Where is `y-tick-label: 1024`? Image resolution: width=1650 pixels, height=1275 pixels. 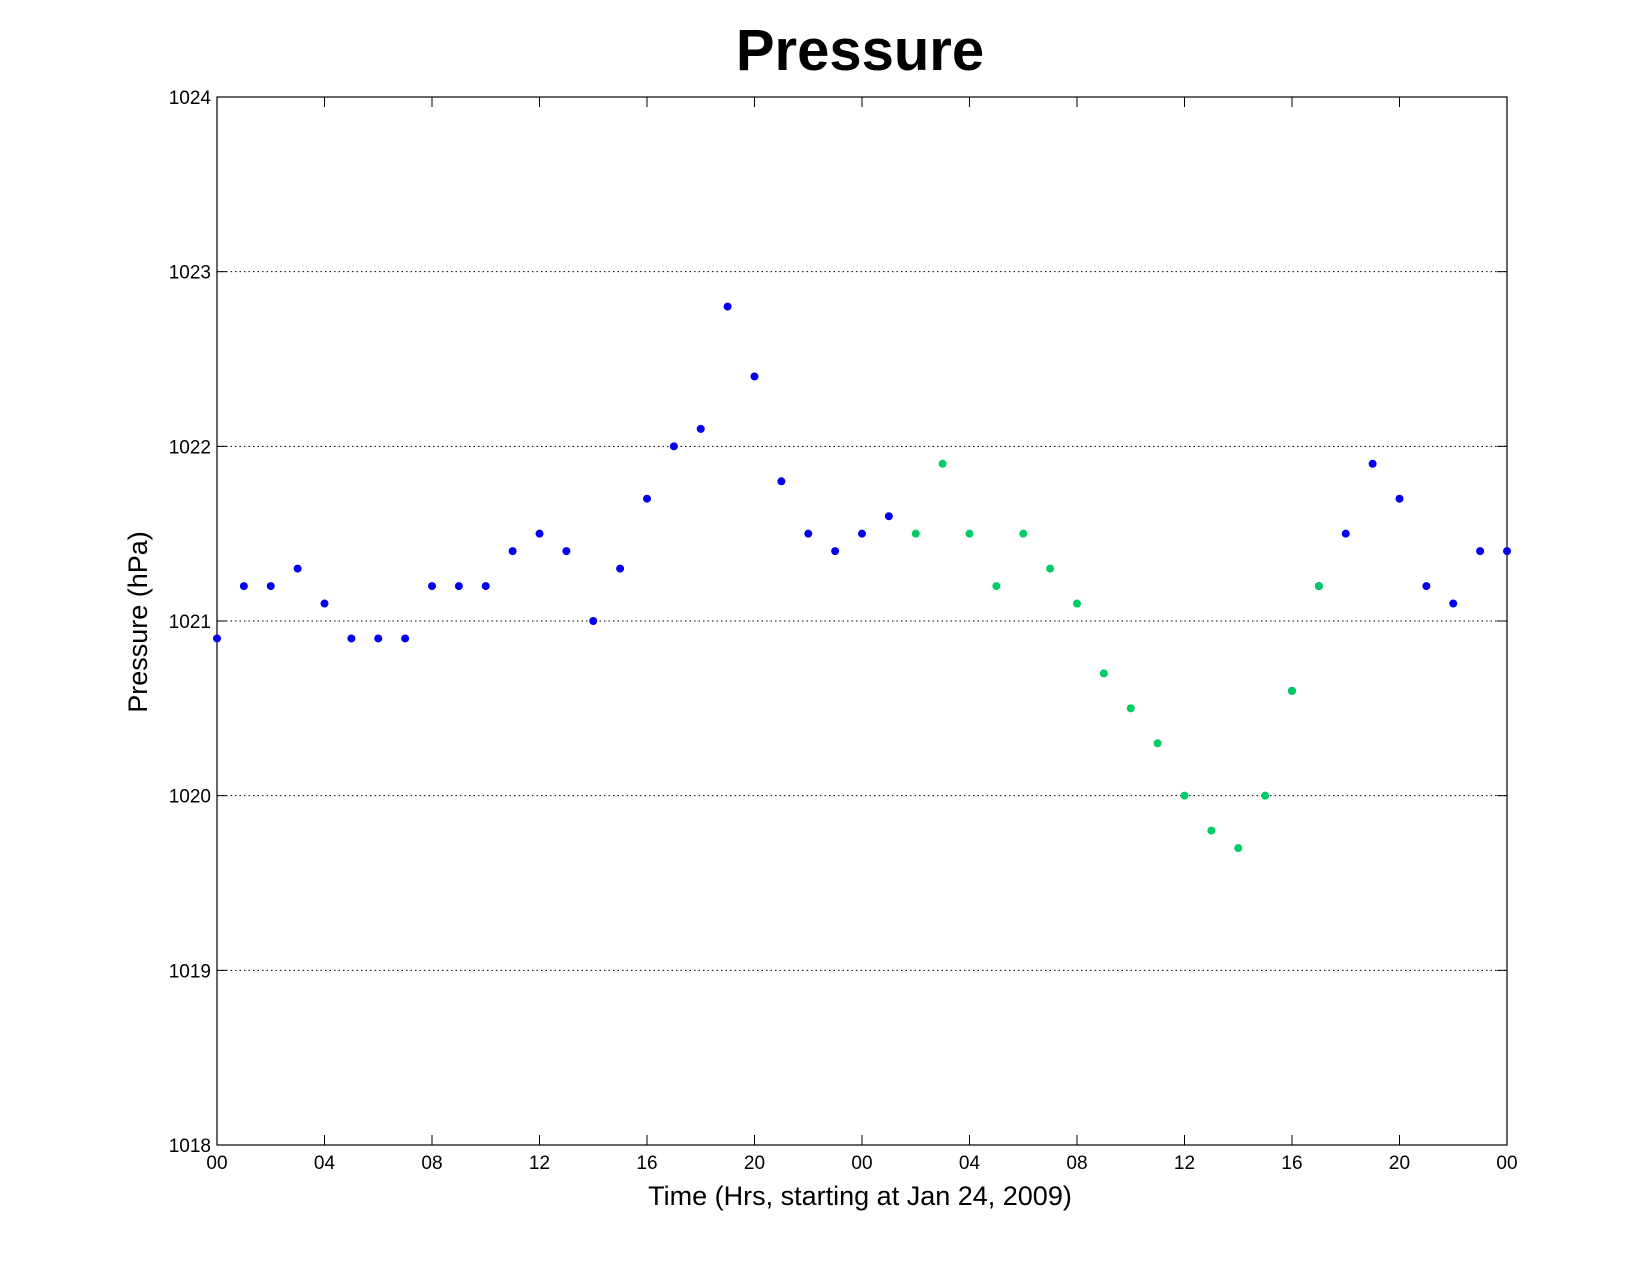
y-tick-label: 1024 is located at coordinates (190, 98).